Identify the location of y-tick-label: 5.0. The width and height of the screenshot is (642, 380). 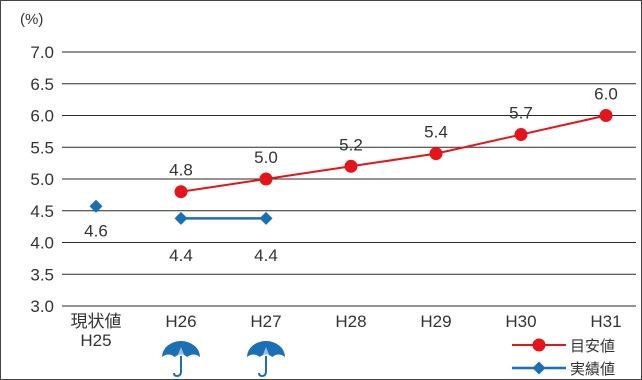
(42, 179).